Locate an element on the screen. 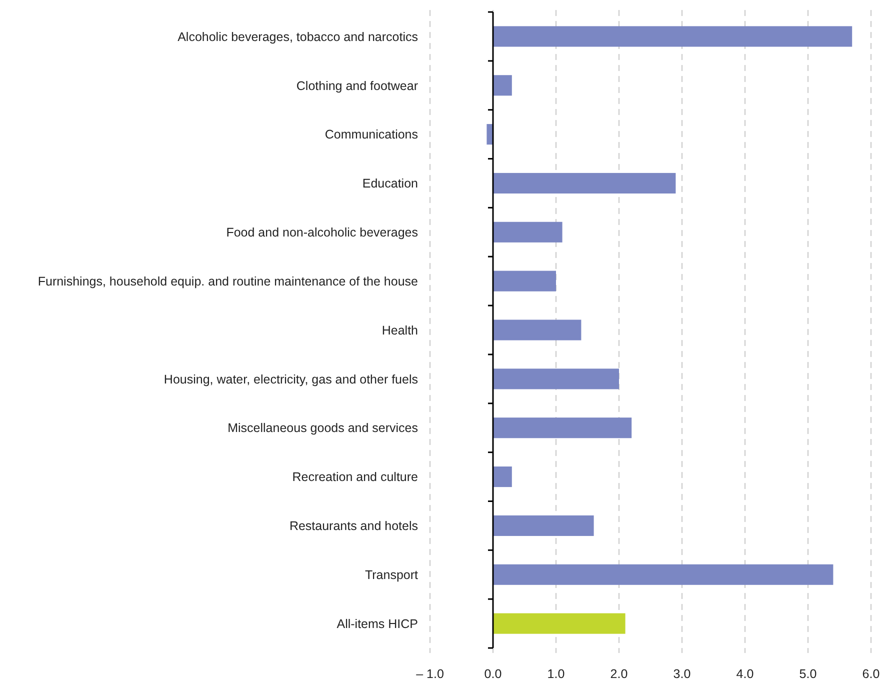  x-tick-label: 1.0 is located at coordinates (556, 674).